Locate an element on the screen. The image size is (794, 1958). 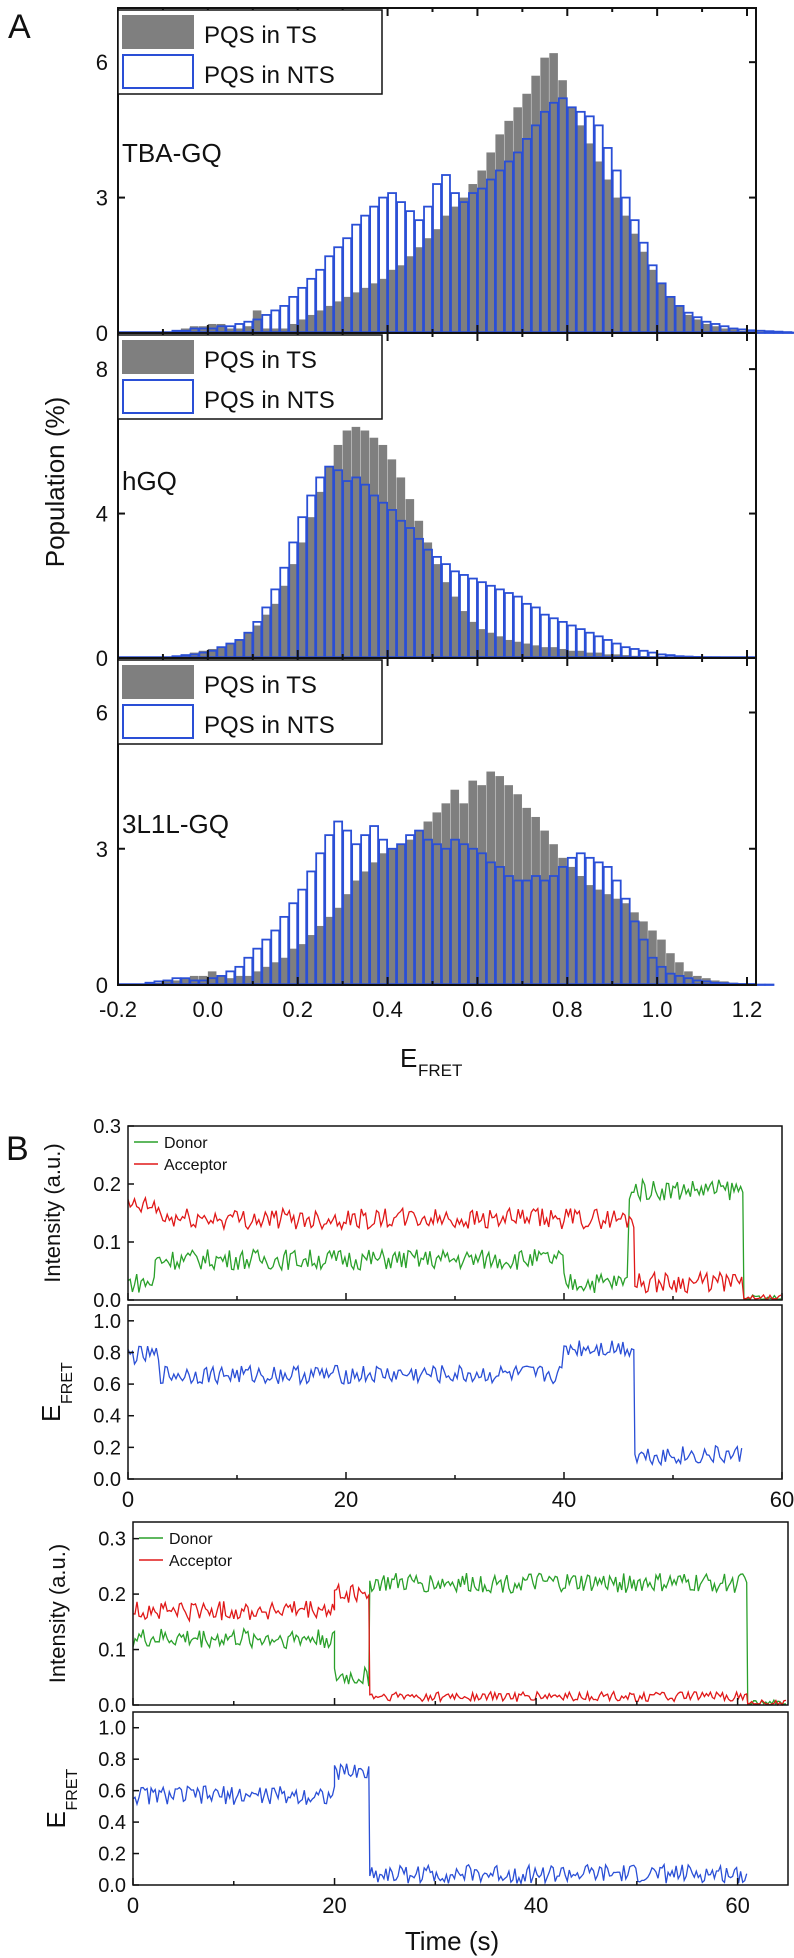
x-tick-label: -0.2 is located at coordinates (118, 1009).